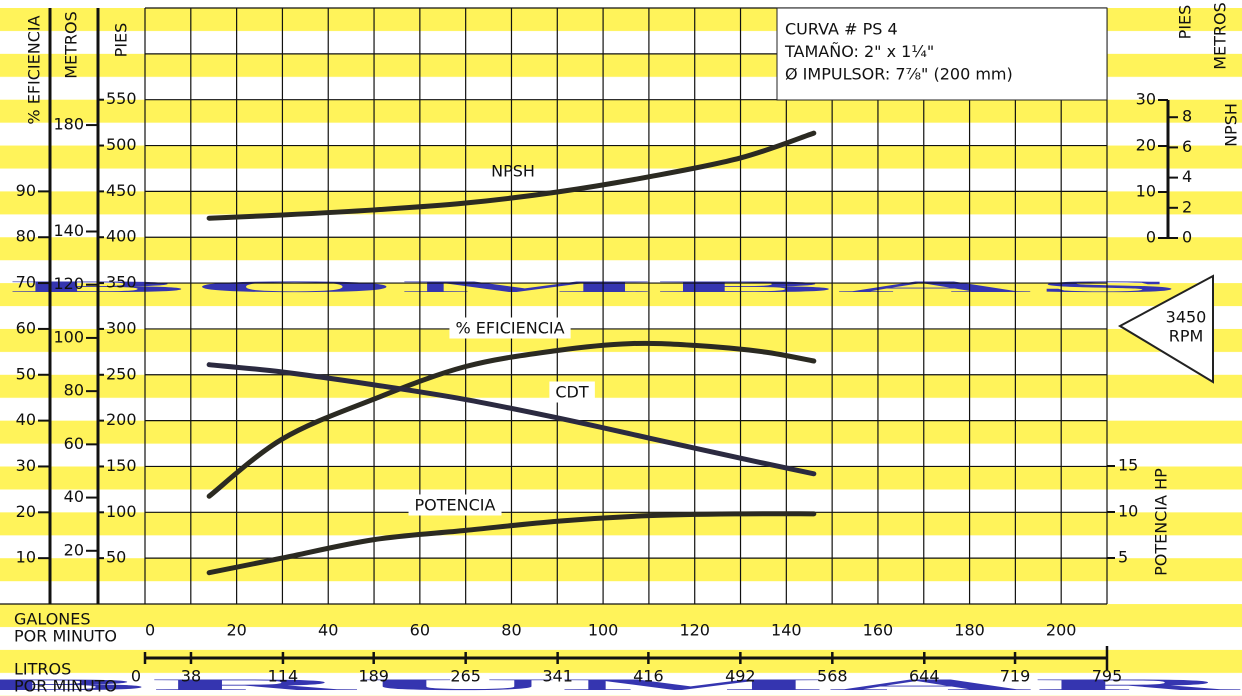 The width and height of the screenshot is (1242, 696). I want to click on y-tick-label: 50, so click(116, 557).